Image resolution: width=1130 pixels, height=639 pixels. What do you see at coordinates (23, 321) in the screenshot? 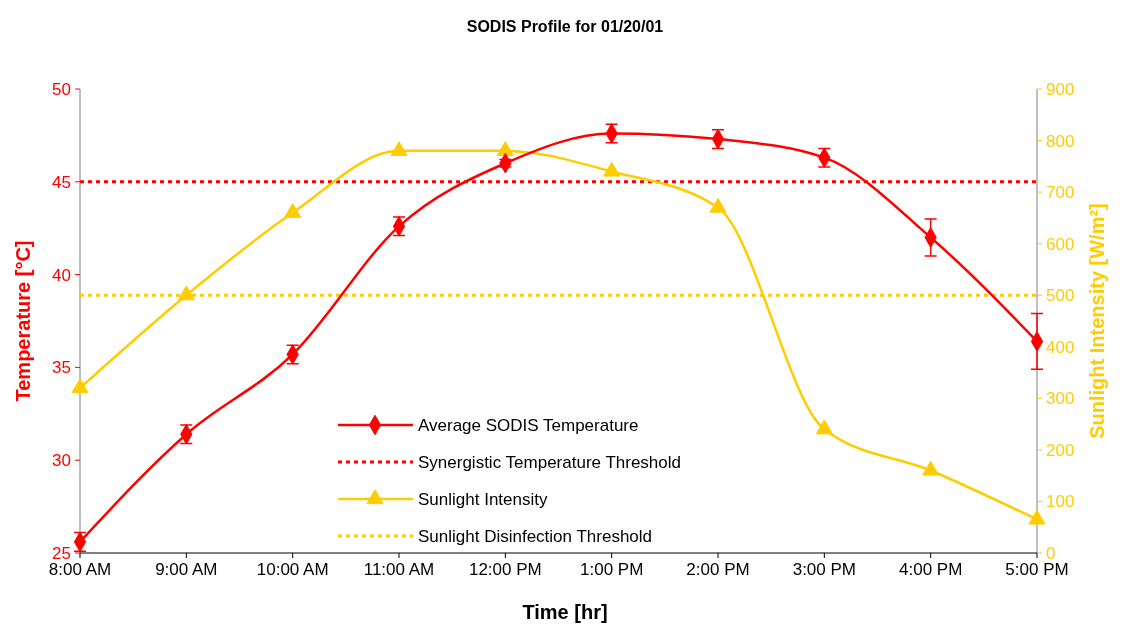
I see `y-axis-title: Temperature [°C]` at bounding box center [23, 321].